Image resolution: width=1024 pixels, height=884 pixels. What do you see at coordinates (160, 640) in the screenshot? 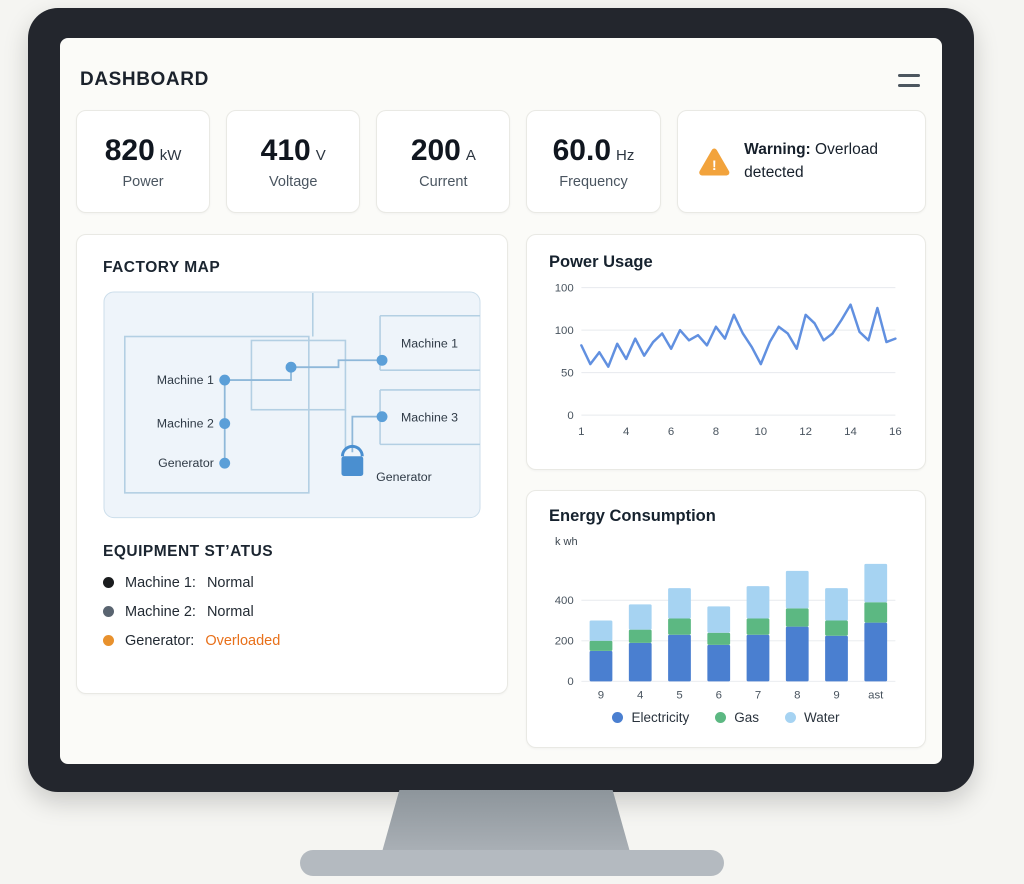
I see `status-label: Generator:` at bounding box center [160, 640].